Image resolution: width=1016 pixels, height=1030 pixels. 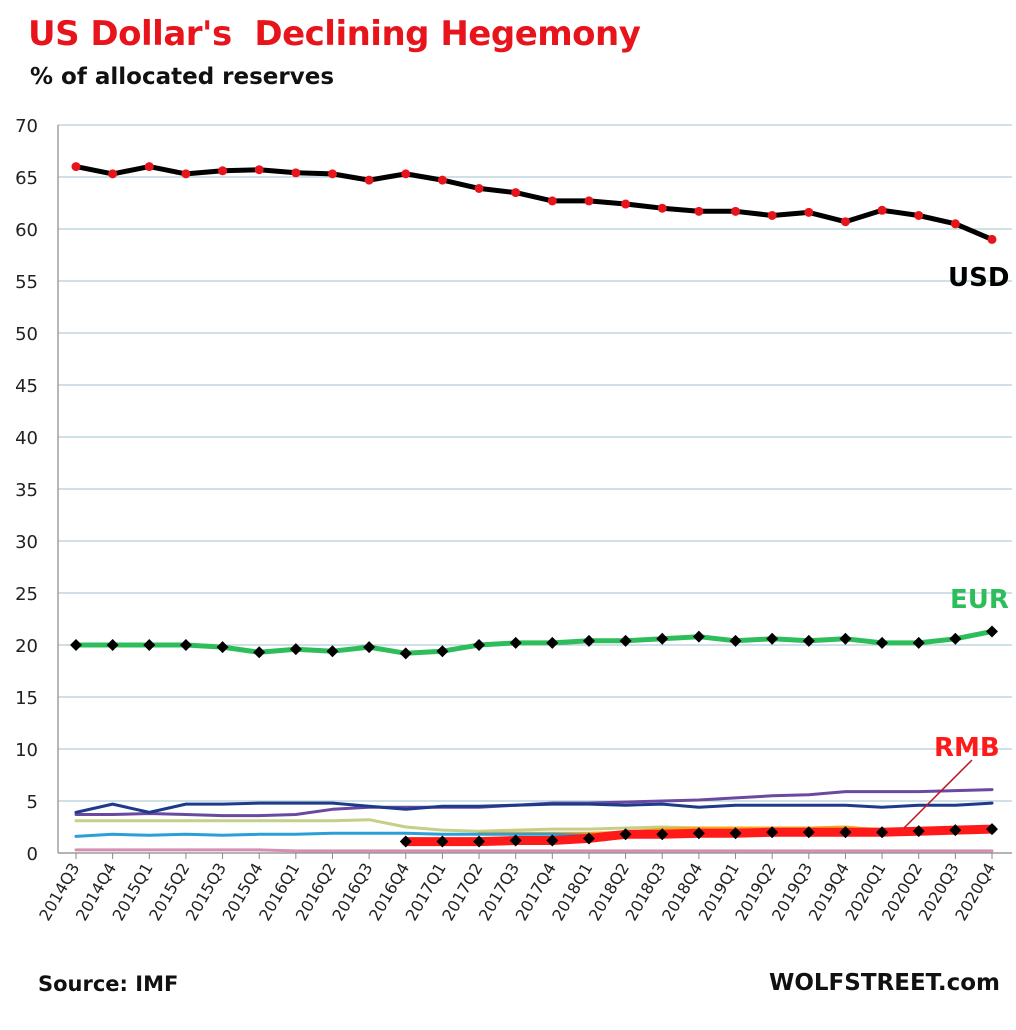 What do you see at coordinates (967, 748) in the screenshot?
I see `series-label-rmb: RMB` at bounding box center [967, 748].